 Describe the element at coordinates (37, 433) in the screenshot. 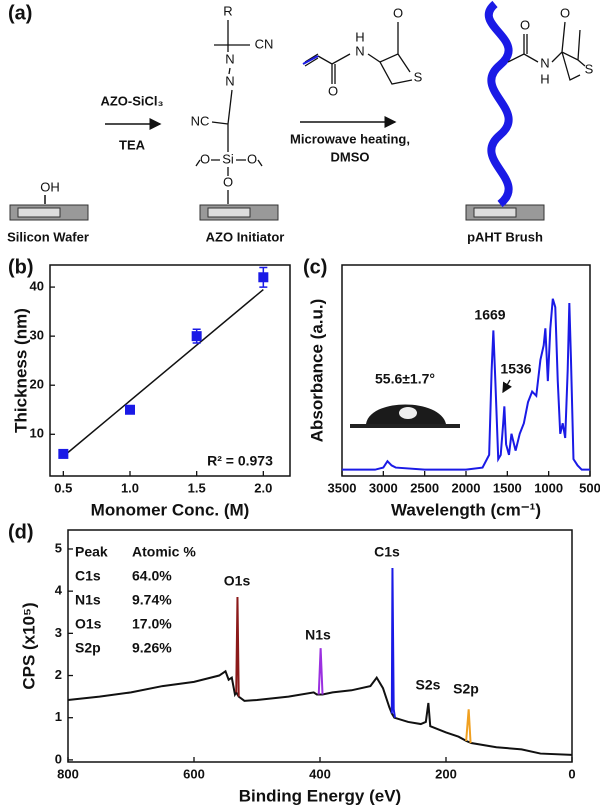

I see `y-tick-label: 10` at that location.